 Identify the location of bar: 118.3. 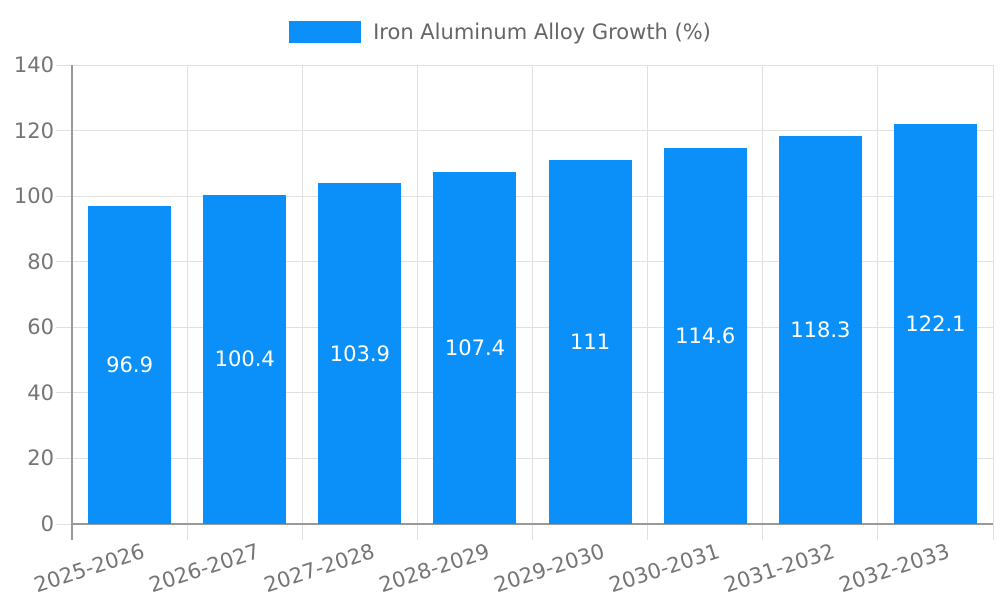
(820, 330).